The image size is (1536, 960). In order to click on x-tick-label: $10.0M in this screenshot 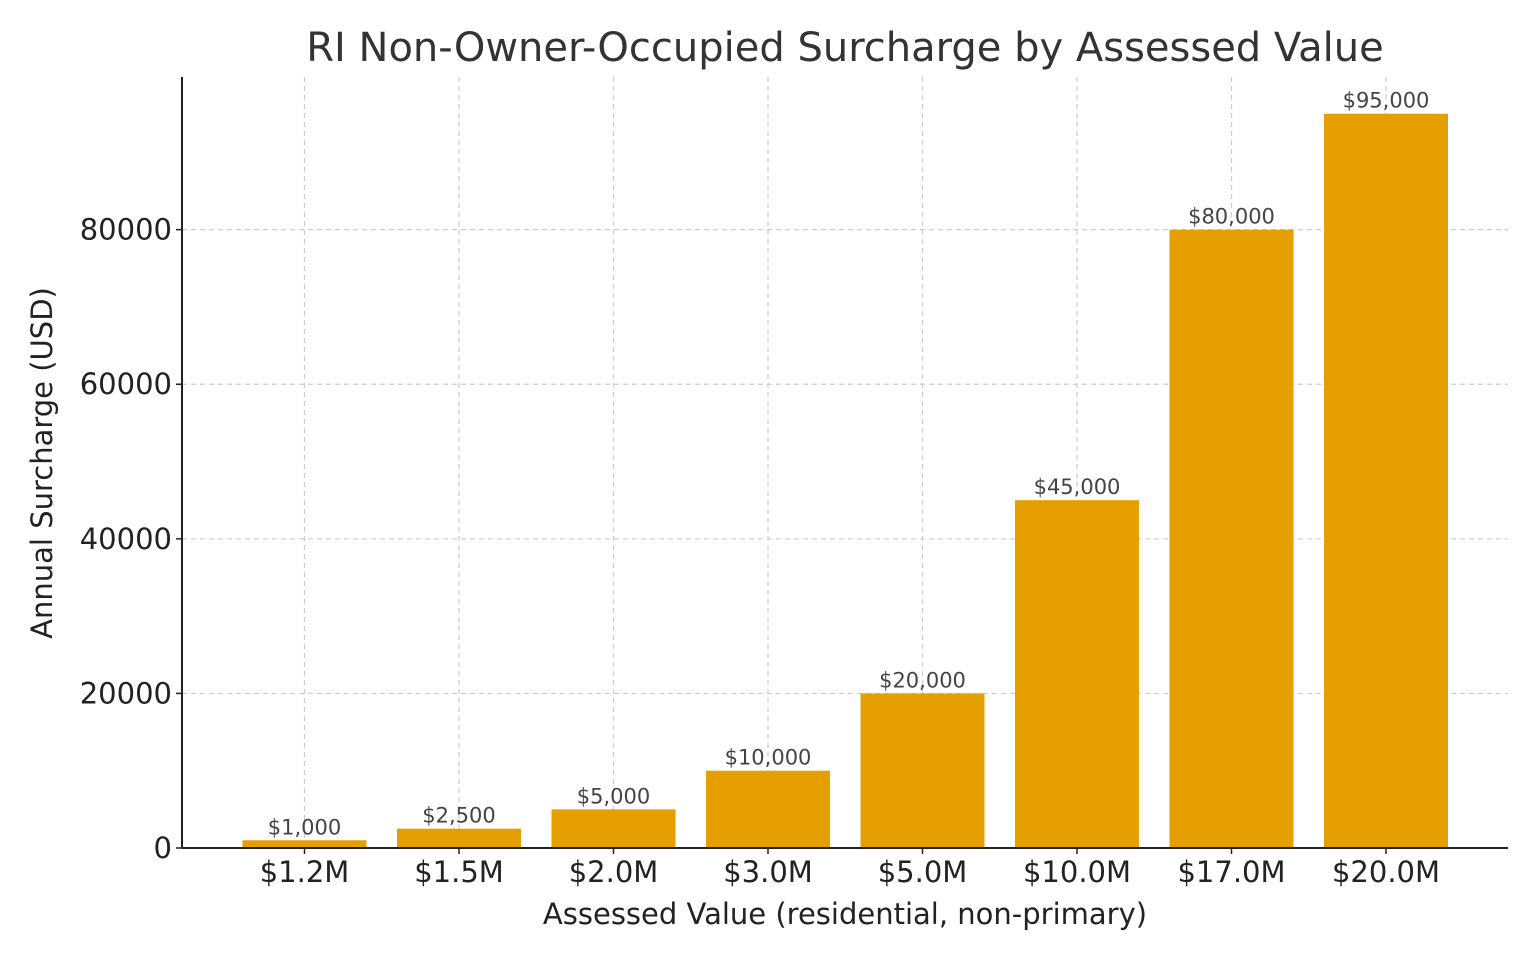, I will do `click(1077, 872)`.